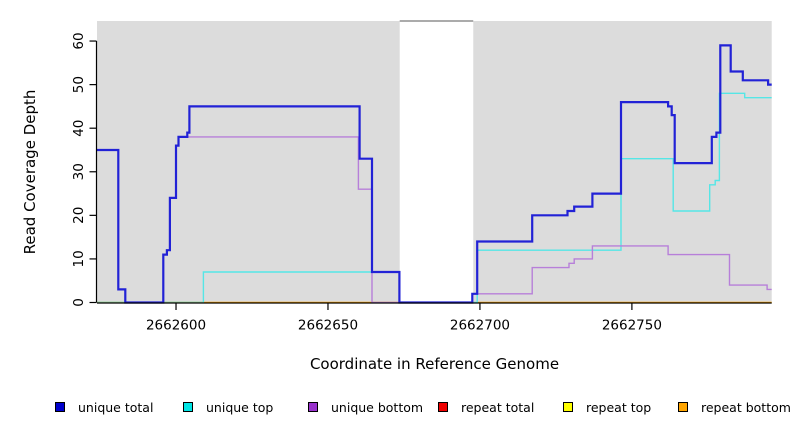 The width and height of the screenshot is (792, 432). Describe the element at coordinates (328, 326) in the screenshot. I see `x-tick-label-2662650: 2662650` at that location.